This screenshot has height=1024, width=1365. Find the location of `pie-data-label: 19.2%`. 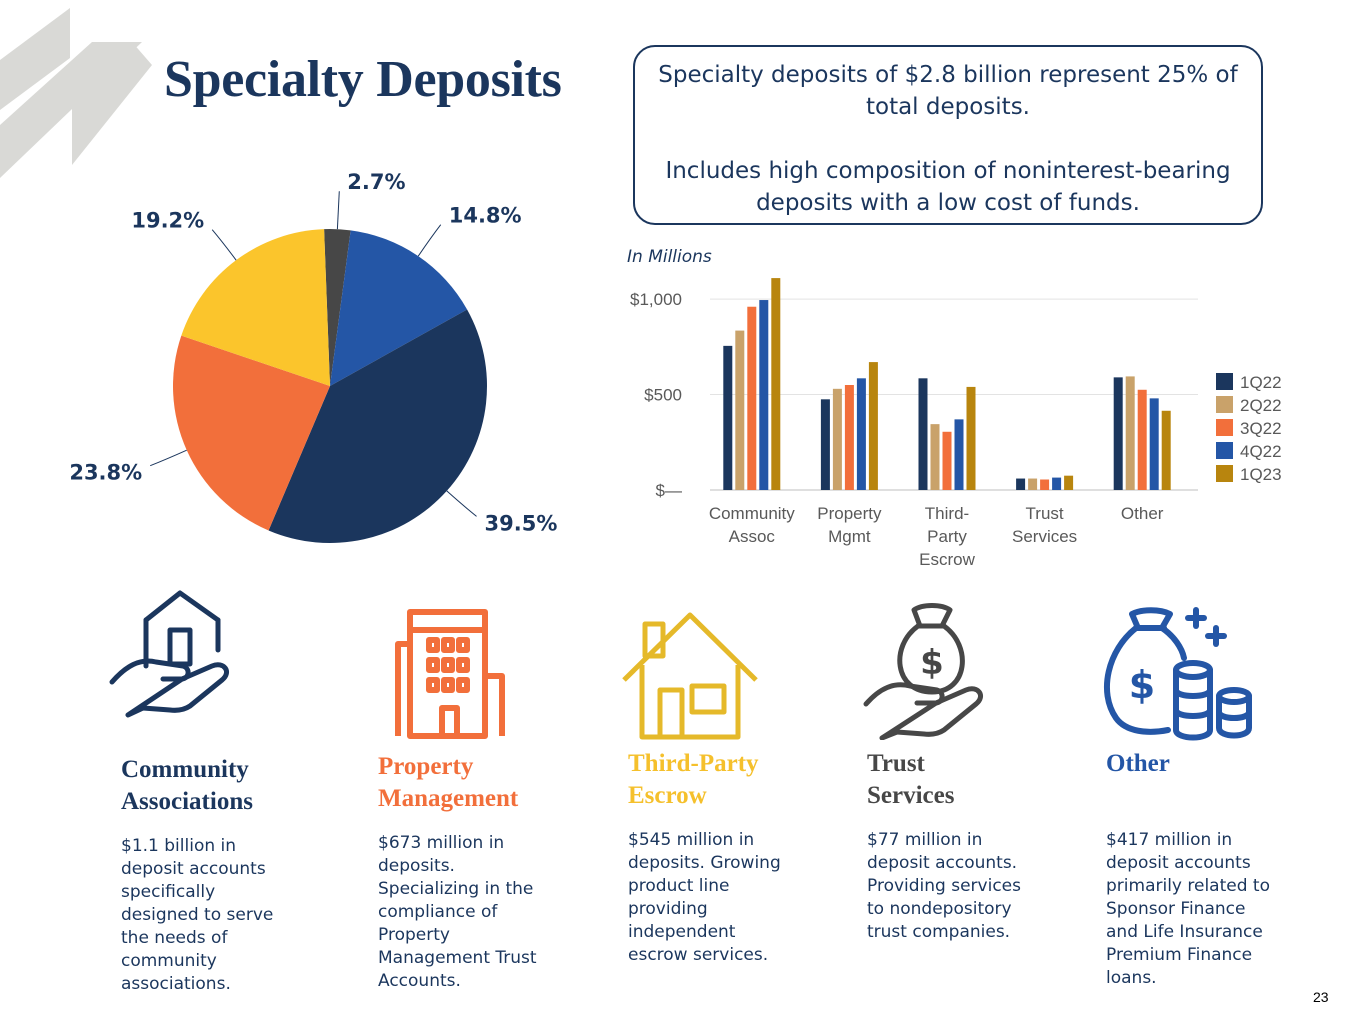

pie-data-label: 19.2% is located at coordinates (167, 221).